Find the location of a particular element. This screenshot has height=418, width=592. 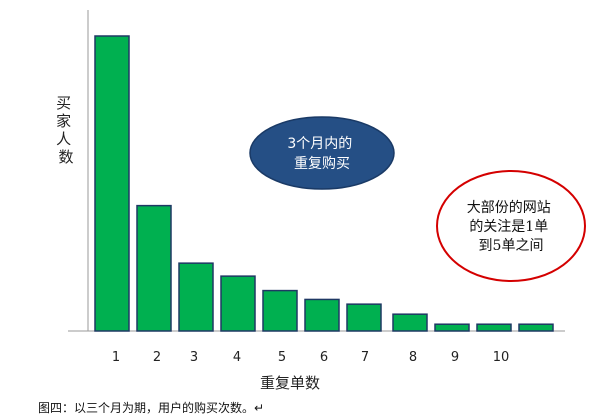

x-tick-label: 5 is located at coordinates (282, 357).